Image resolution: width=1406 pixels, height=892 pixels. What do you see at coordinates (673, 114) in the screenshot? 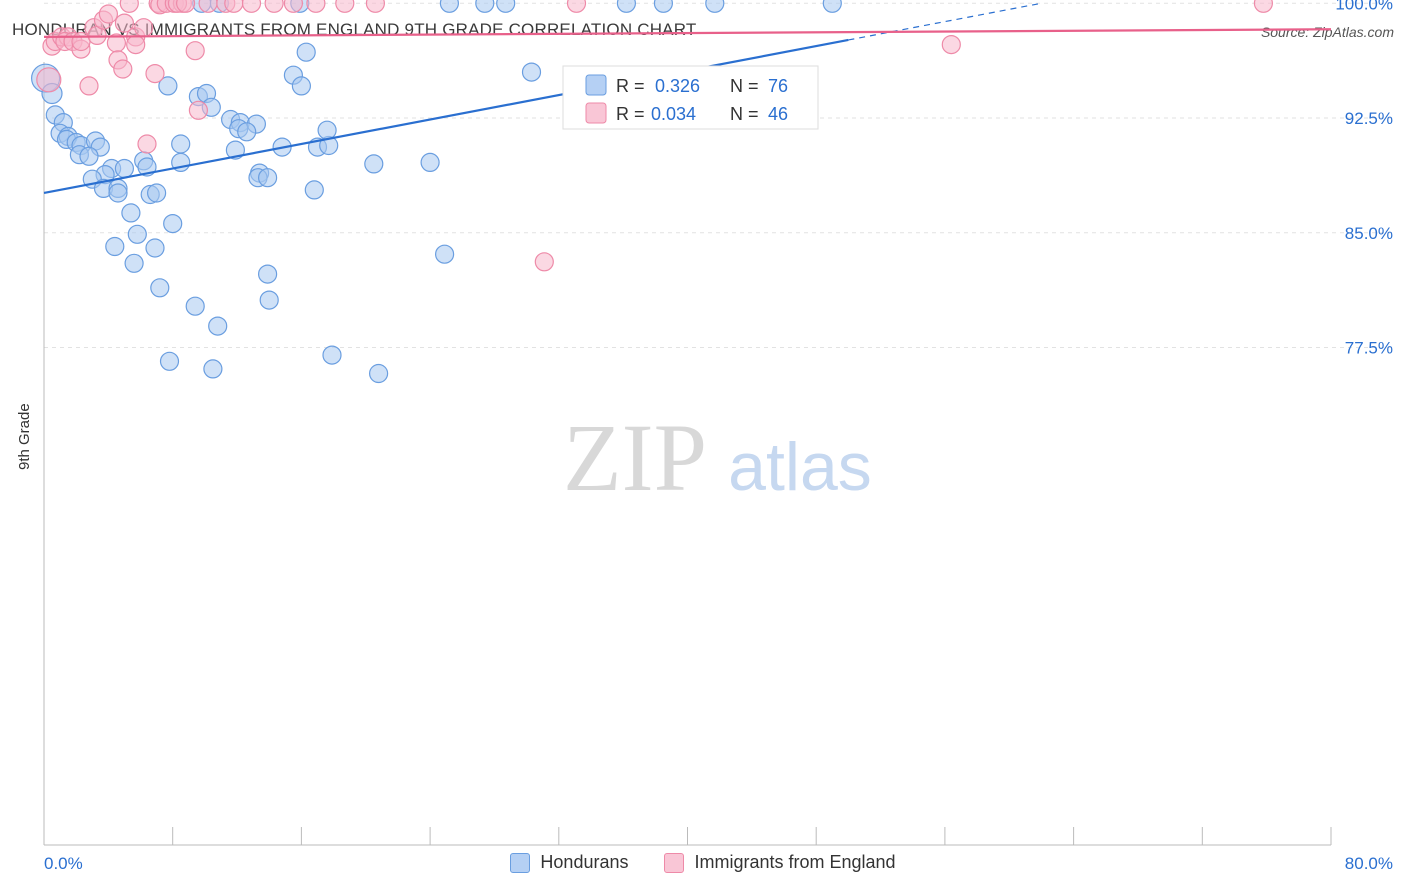
I see `legend-r-value-2: 0.034` at bounding box center [673, 114].